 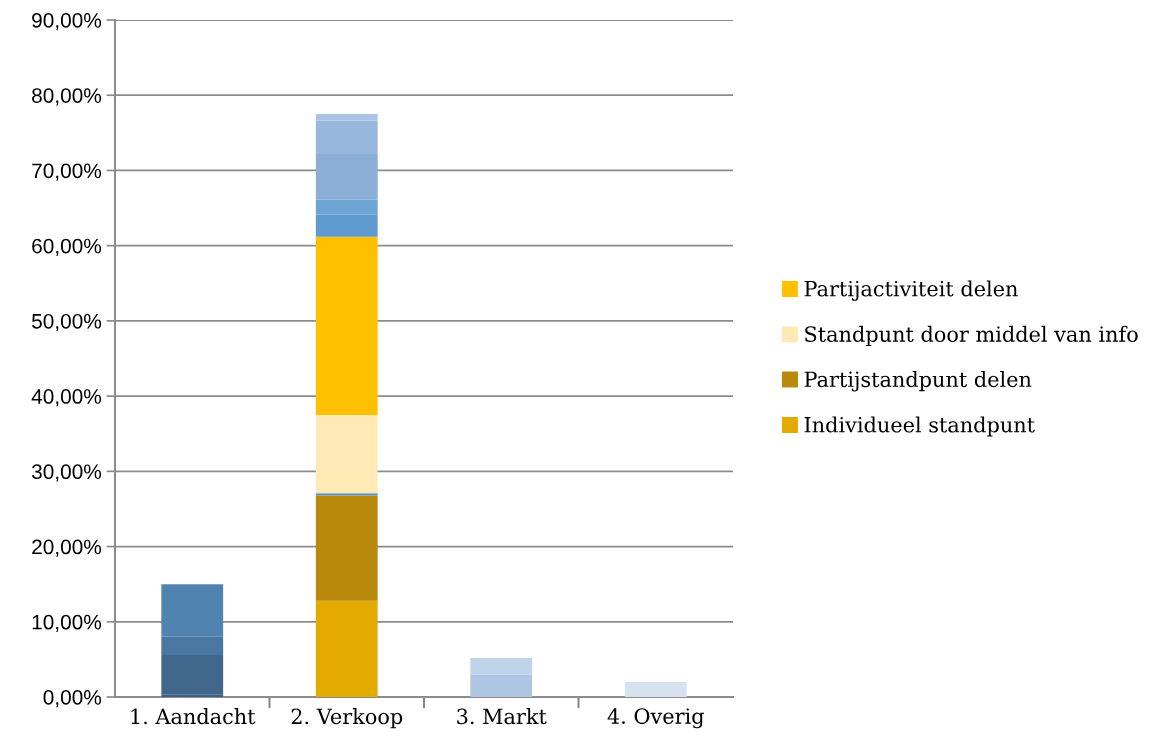 What do you see at coordinates (347, 718) in the screenshot?
I see `x-tick-label: 2. Verkoop` at bounding box center [347, 718].